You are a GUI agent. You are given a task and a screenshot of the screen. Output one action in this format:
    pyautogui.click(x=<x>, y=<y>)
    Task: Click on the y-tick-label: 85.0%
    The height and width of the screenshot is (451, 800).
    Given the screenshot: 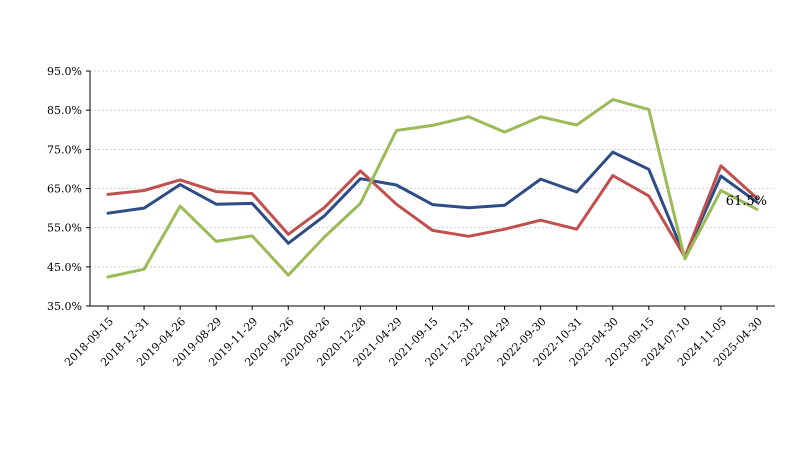 What is the action you would take?
    pyautogui.click(x=64, y=110)
    